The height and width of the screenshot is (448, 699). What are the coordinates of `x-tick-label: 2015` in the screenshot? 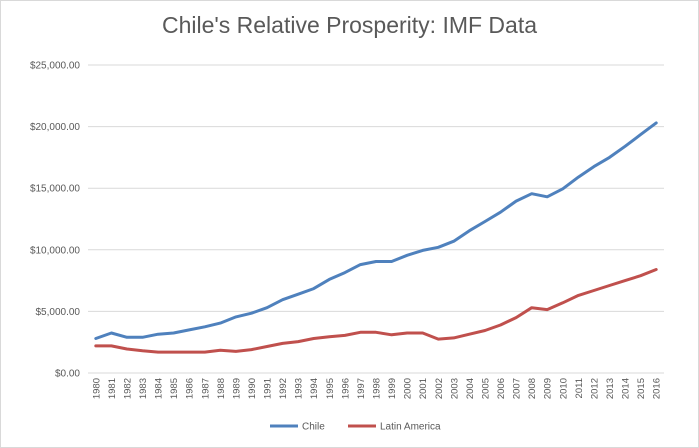 It's located at (641, 388).